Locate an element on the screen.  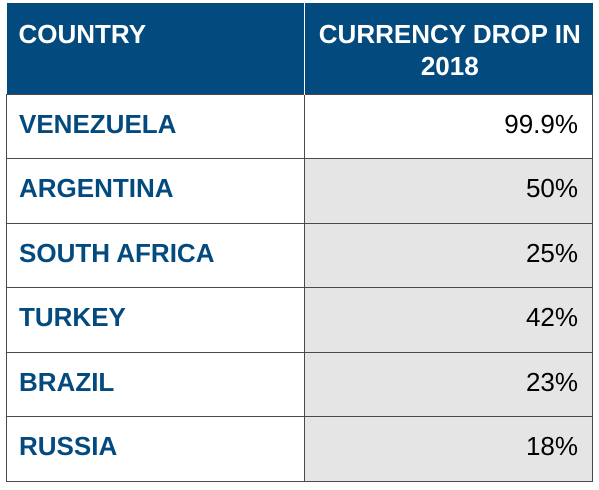
table-row: VENEZUELA 99.9% is located at coordinates (299, 126).